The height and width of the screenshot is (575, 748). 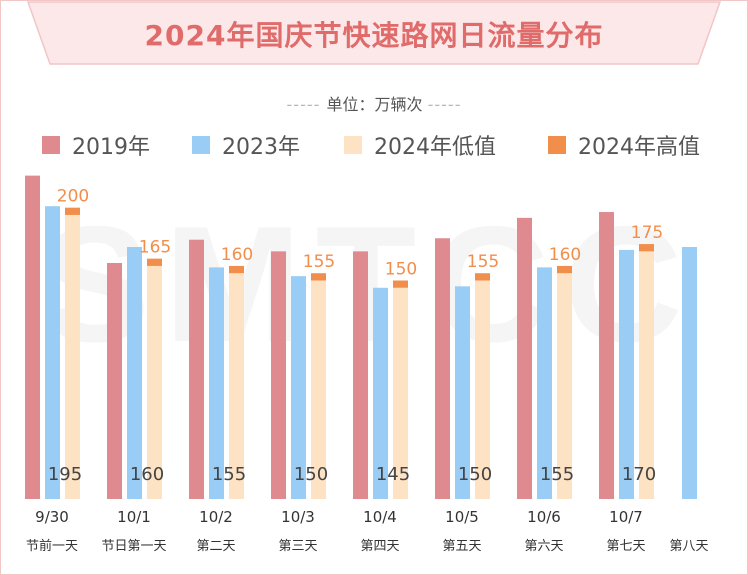 I want to click on category-date-label: 10/4, so click(x=380, y=517).